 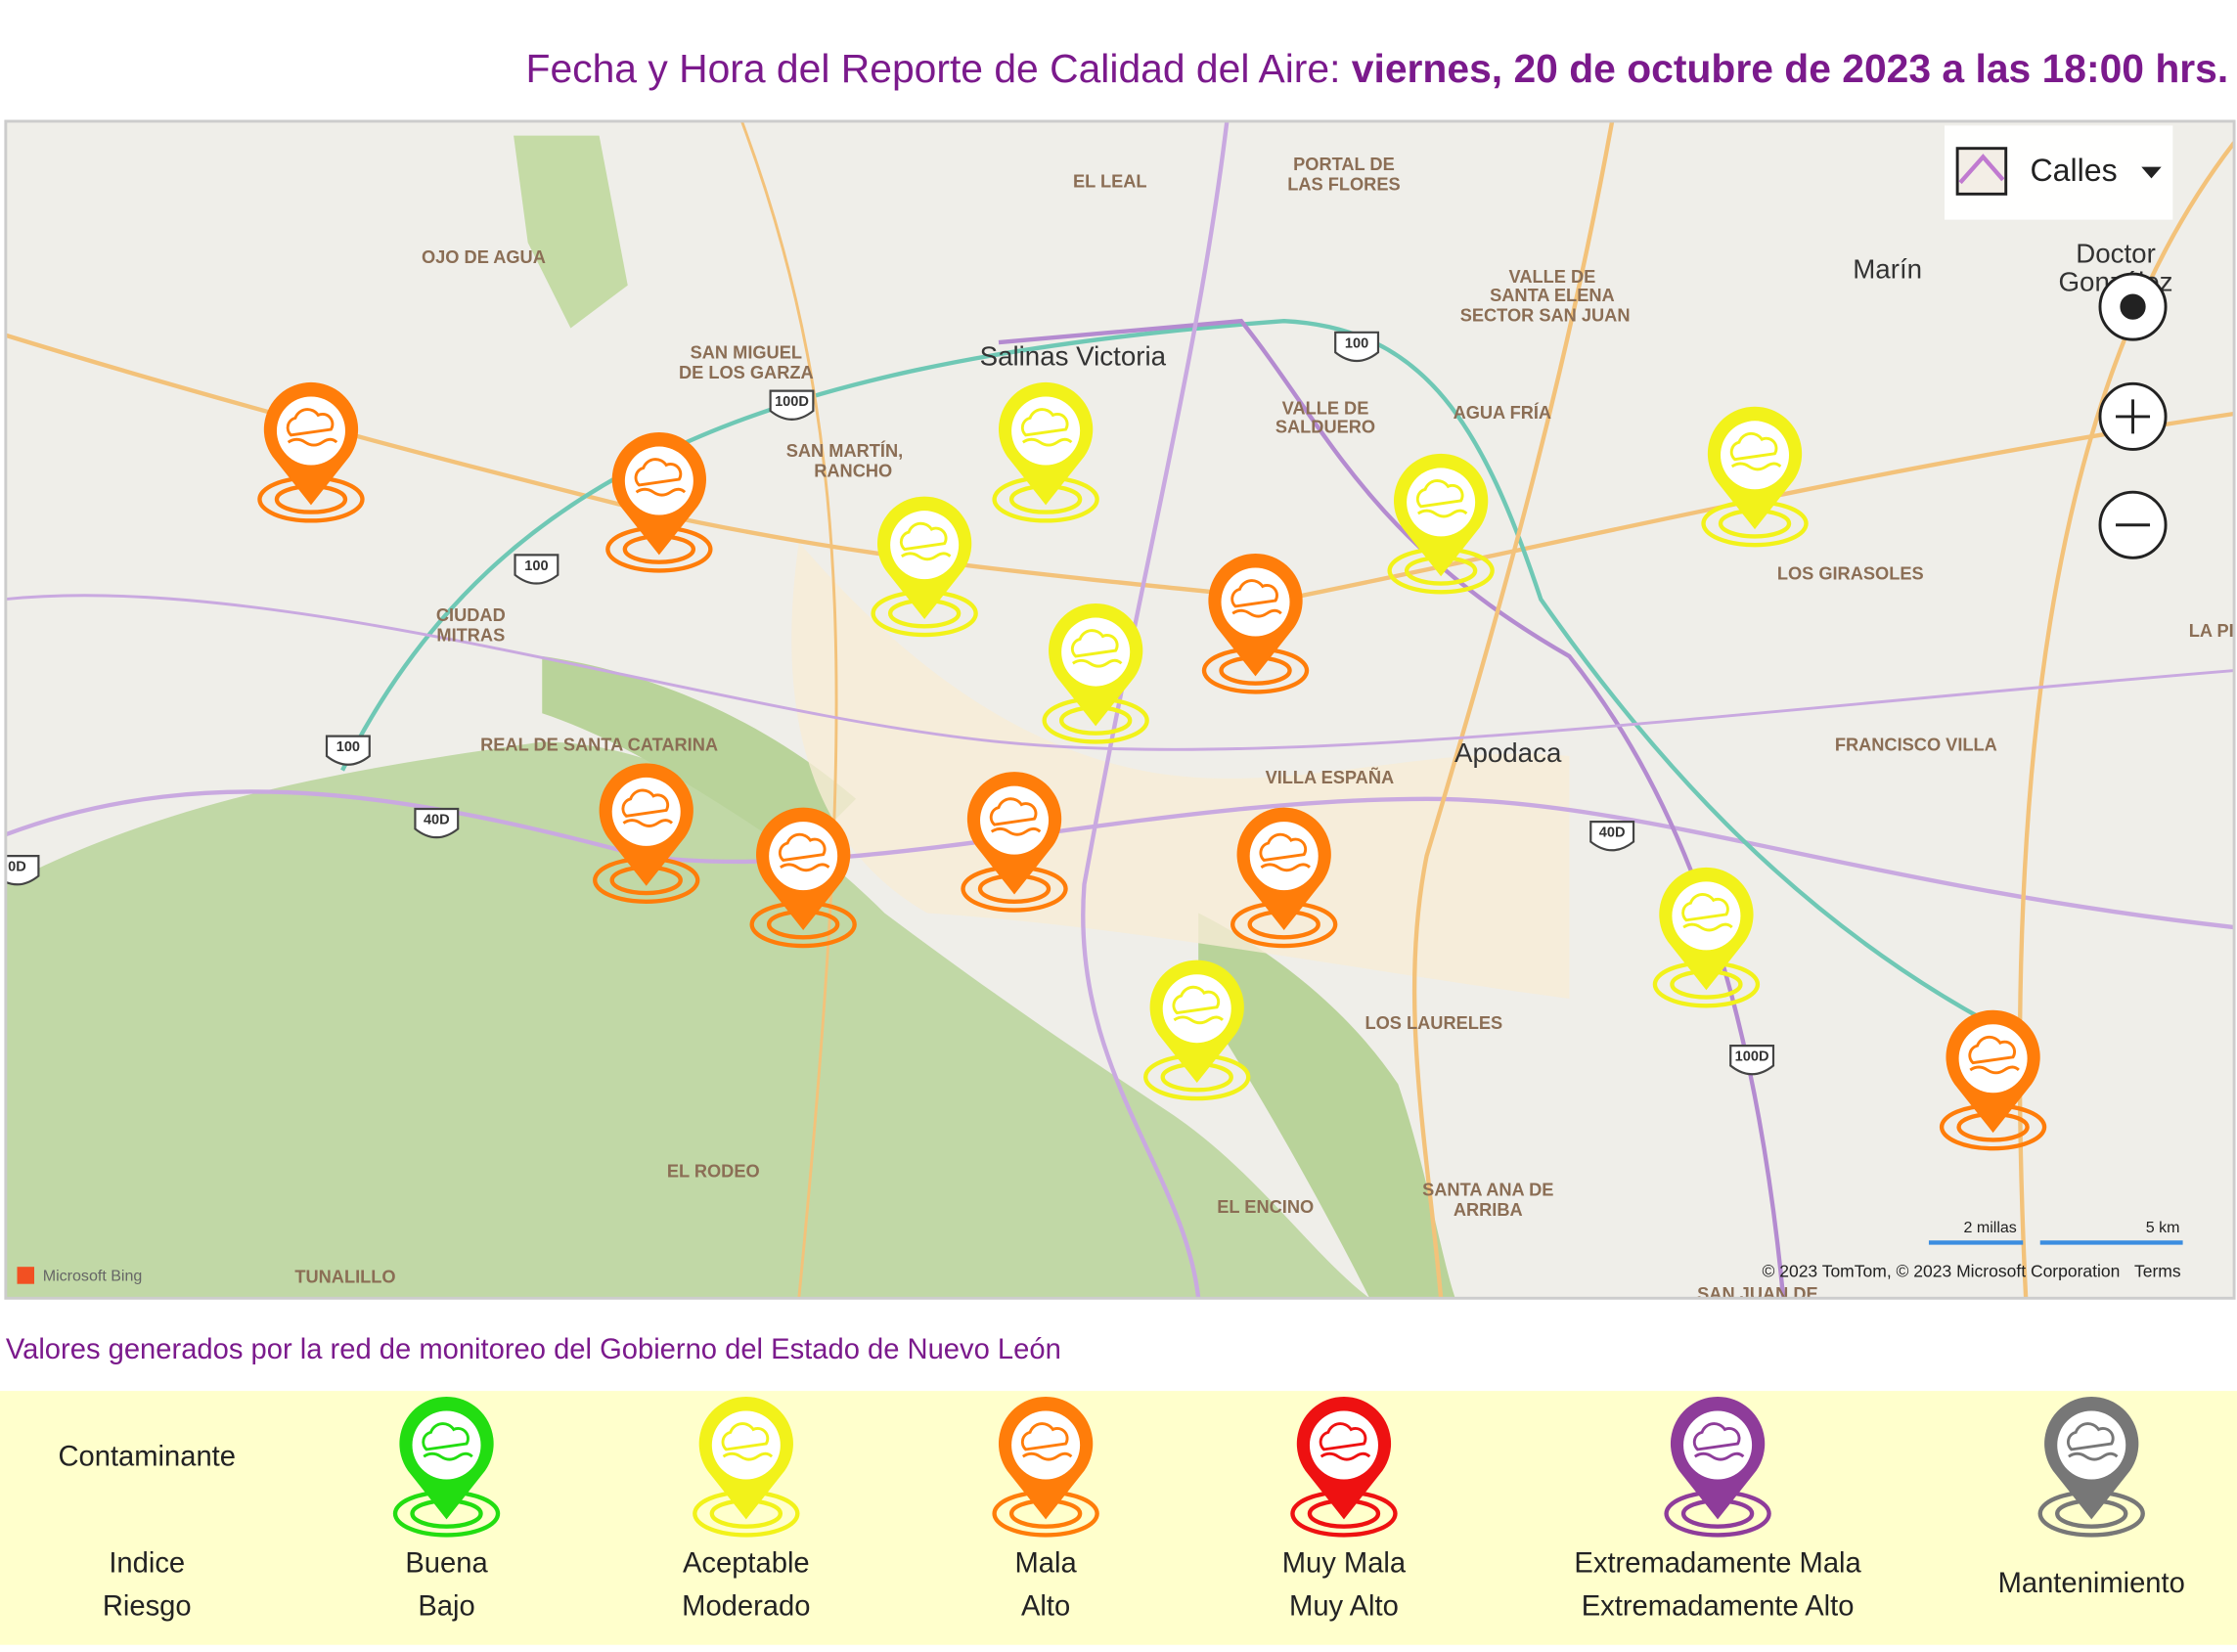 What do you see at coordinates (147, 1564) in the screenshot?
I see `legend-header: Indice` at bounding box center [147, 1564].